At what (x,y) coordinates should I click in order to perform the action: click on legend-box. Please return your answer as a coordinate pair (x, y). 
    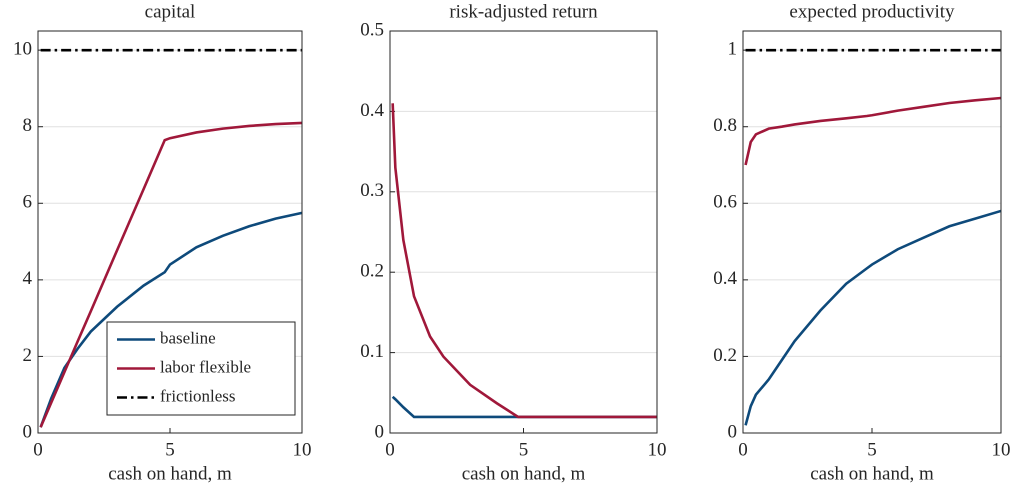
    Looking at the image, I should click on (201, 368).